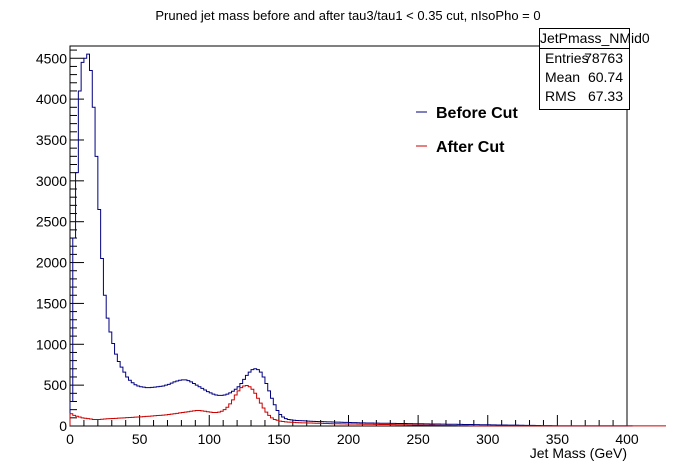 The width and height of the screenshot is (696, 474). Describe the element at coordinates (51, 140) in the screenshot. I see `y-tick-label: 3500` at that location.